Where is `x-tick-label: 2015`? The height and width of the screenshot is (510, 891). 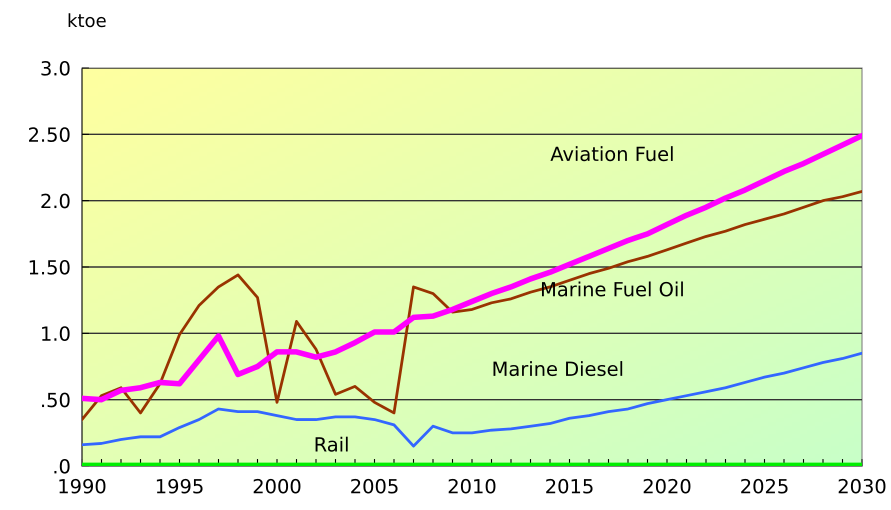 x-tick-label: 2015 is located at coordinates (569, 486).